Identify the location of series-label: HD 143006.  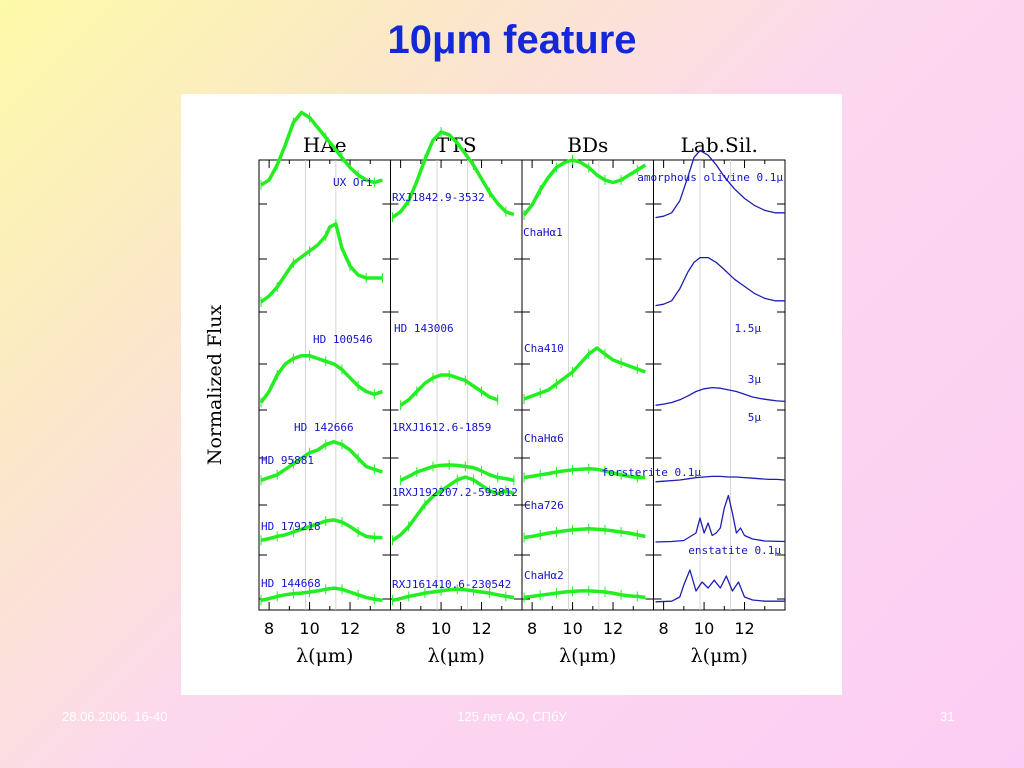
(424, 328).